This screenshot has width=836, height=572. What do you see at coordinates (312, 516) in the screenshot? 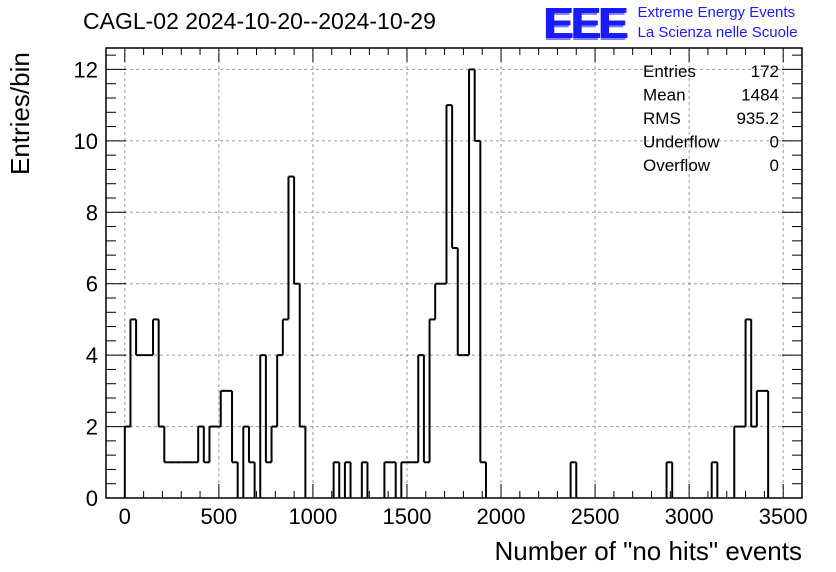
I see `x-tick-label: 1000` at bounding box center [312, 516].